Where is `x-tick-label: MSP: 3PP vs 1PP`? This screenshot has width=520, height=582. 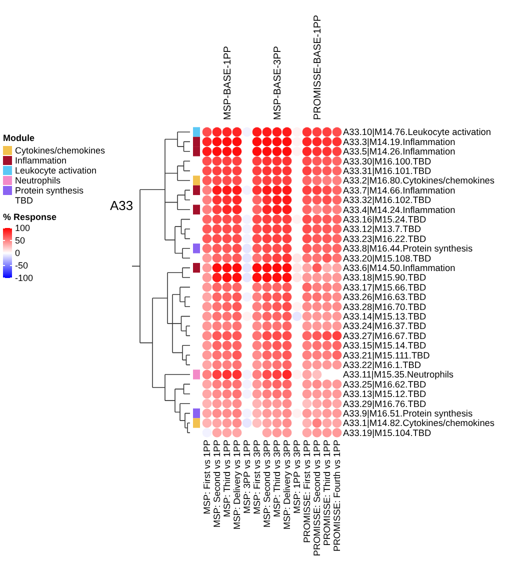
x-tick-label: MSP: 3PP vs 1PP is located at coordinates (247, 477).